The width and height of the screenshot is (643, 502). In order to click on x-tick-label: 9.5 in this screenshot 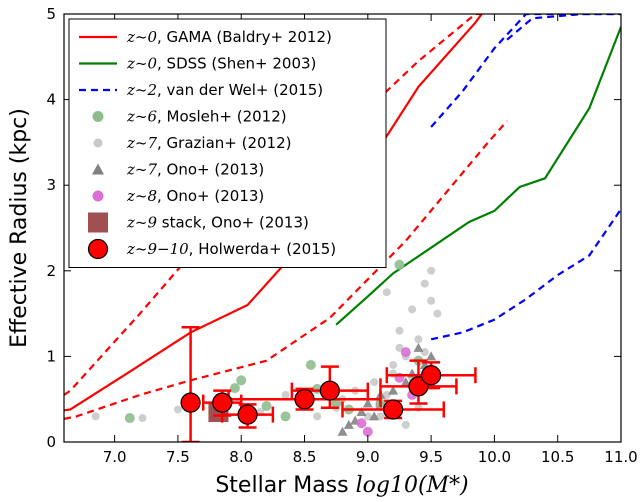, I will do `click(431, 457)`.